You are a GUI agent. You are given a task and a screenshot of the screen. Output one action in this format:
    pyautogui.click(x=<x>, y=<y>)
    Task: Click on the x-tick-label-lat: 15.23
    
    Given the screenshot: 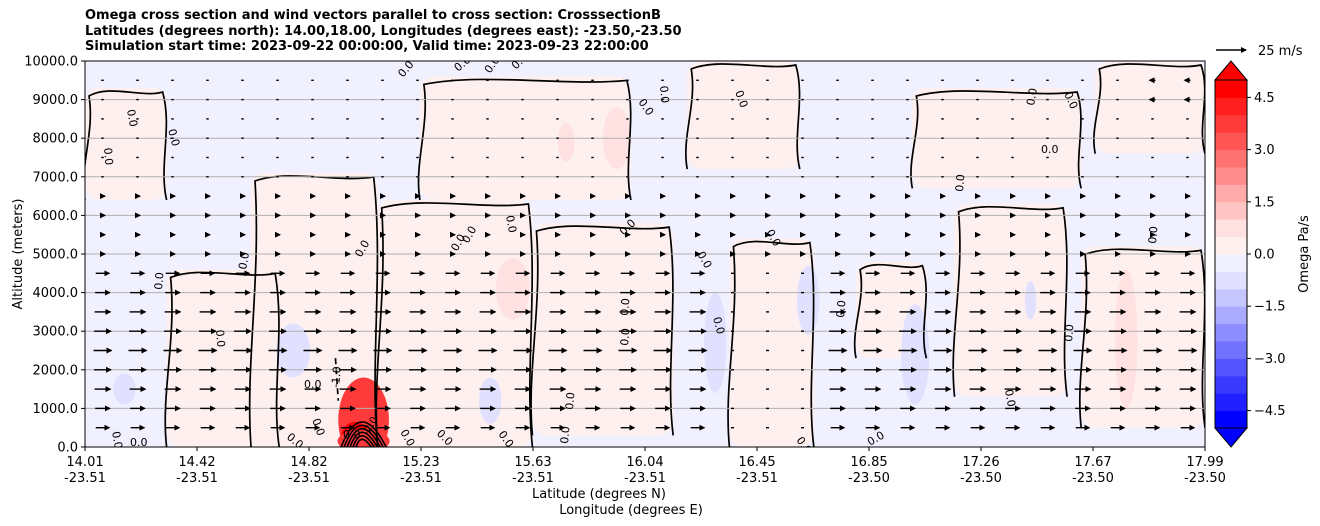 What is the action you would take?
    pyautogui.click(x=420, y=462)
    